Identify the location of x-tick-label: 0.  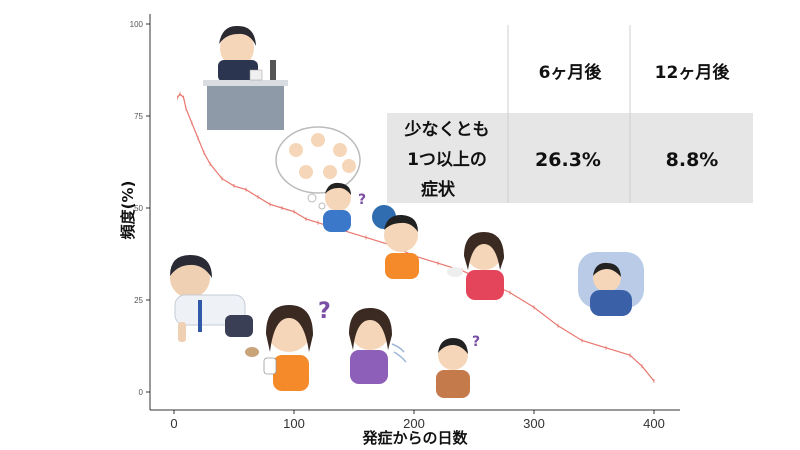
(173, 423).